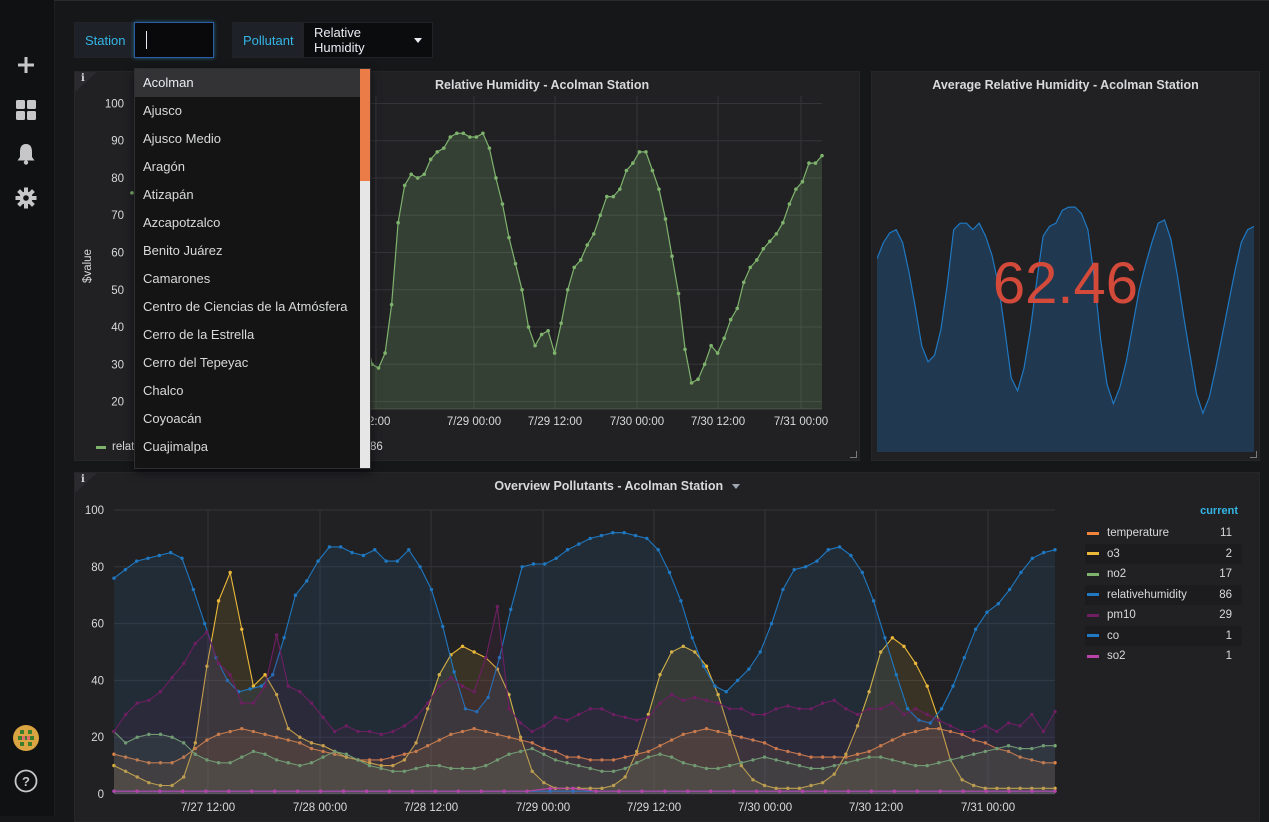 This screenshot has height=822, width=1269. What do you see at coordinates (584, 791) in the screenshot?
I see `series-area-so2` at bounding box center [584, 791].